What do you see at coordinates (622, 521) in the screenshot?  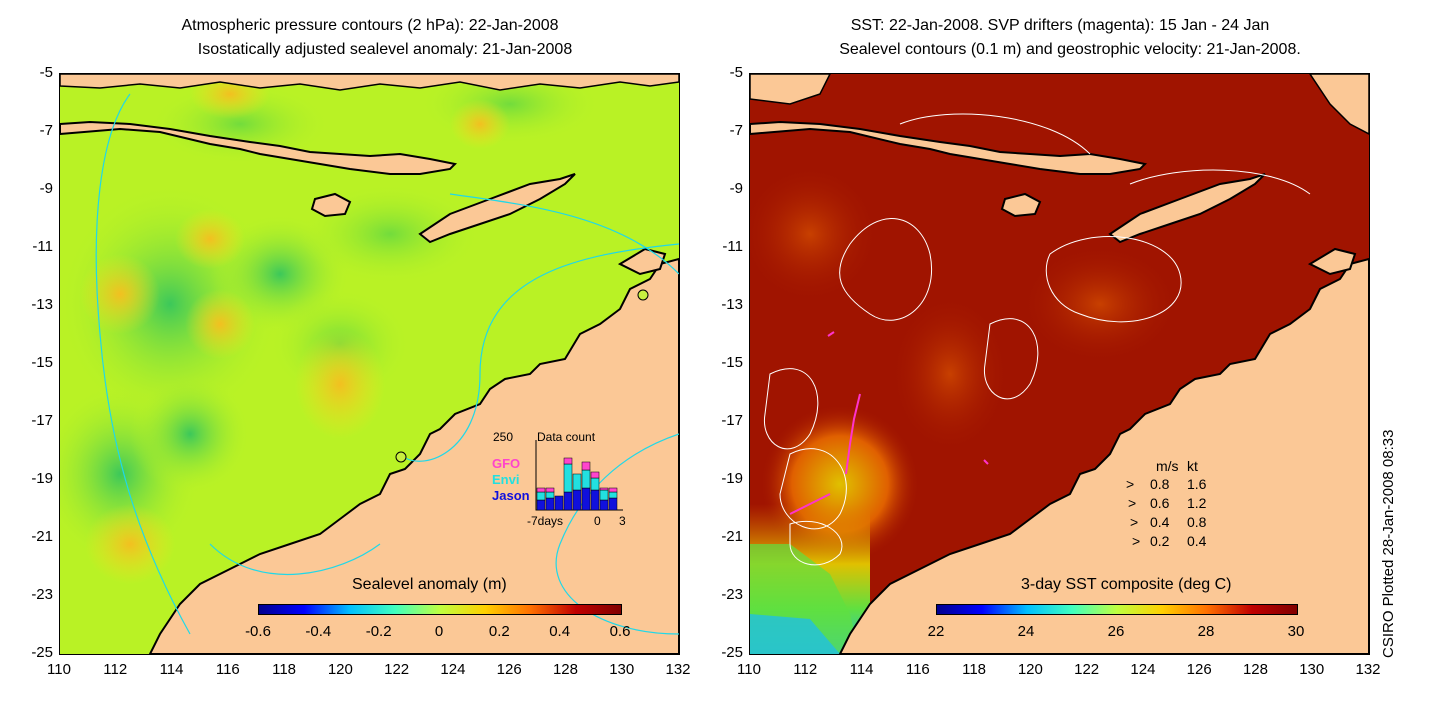 I see `inset-xlabel-end: 3` at bounding box center [622, 521].